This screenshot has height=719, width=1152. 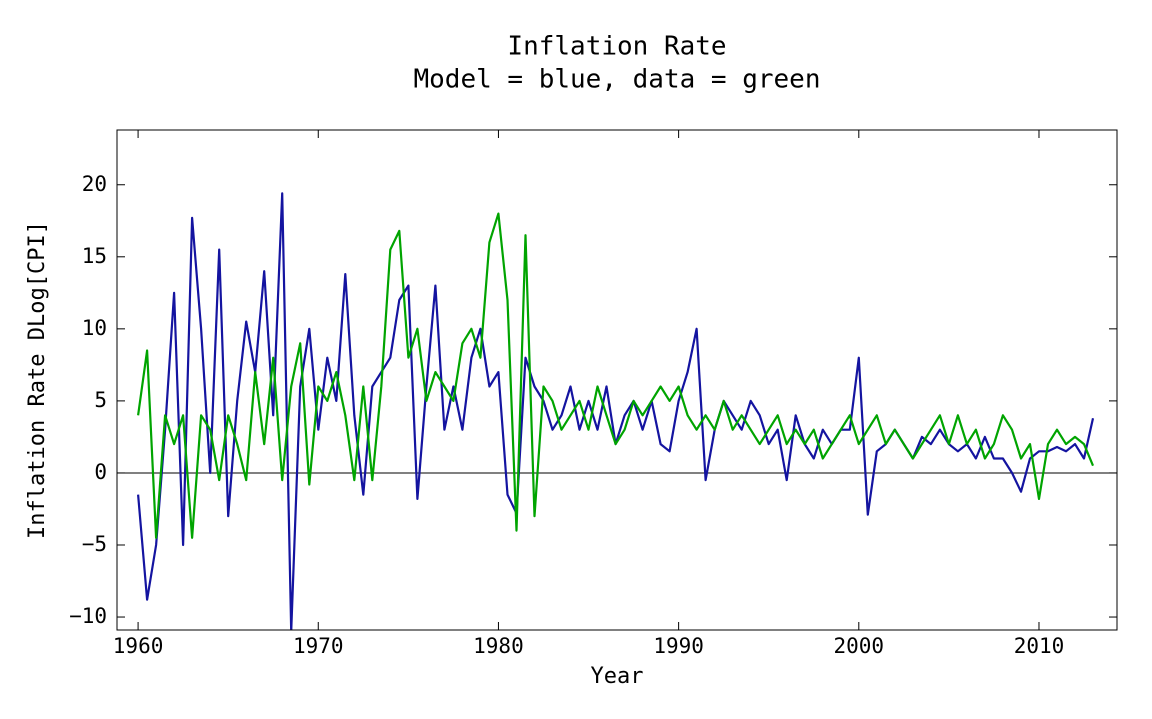 What do you see at coordinates (94, 184) in the screenshot?
I see `y-tick-label: 20` at bounding box center [94, 184].